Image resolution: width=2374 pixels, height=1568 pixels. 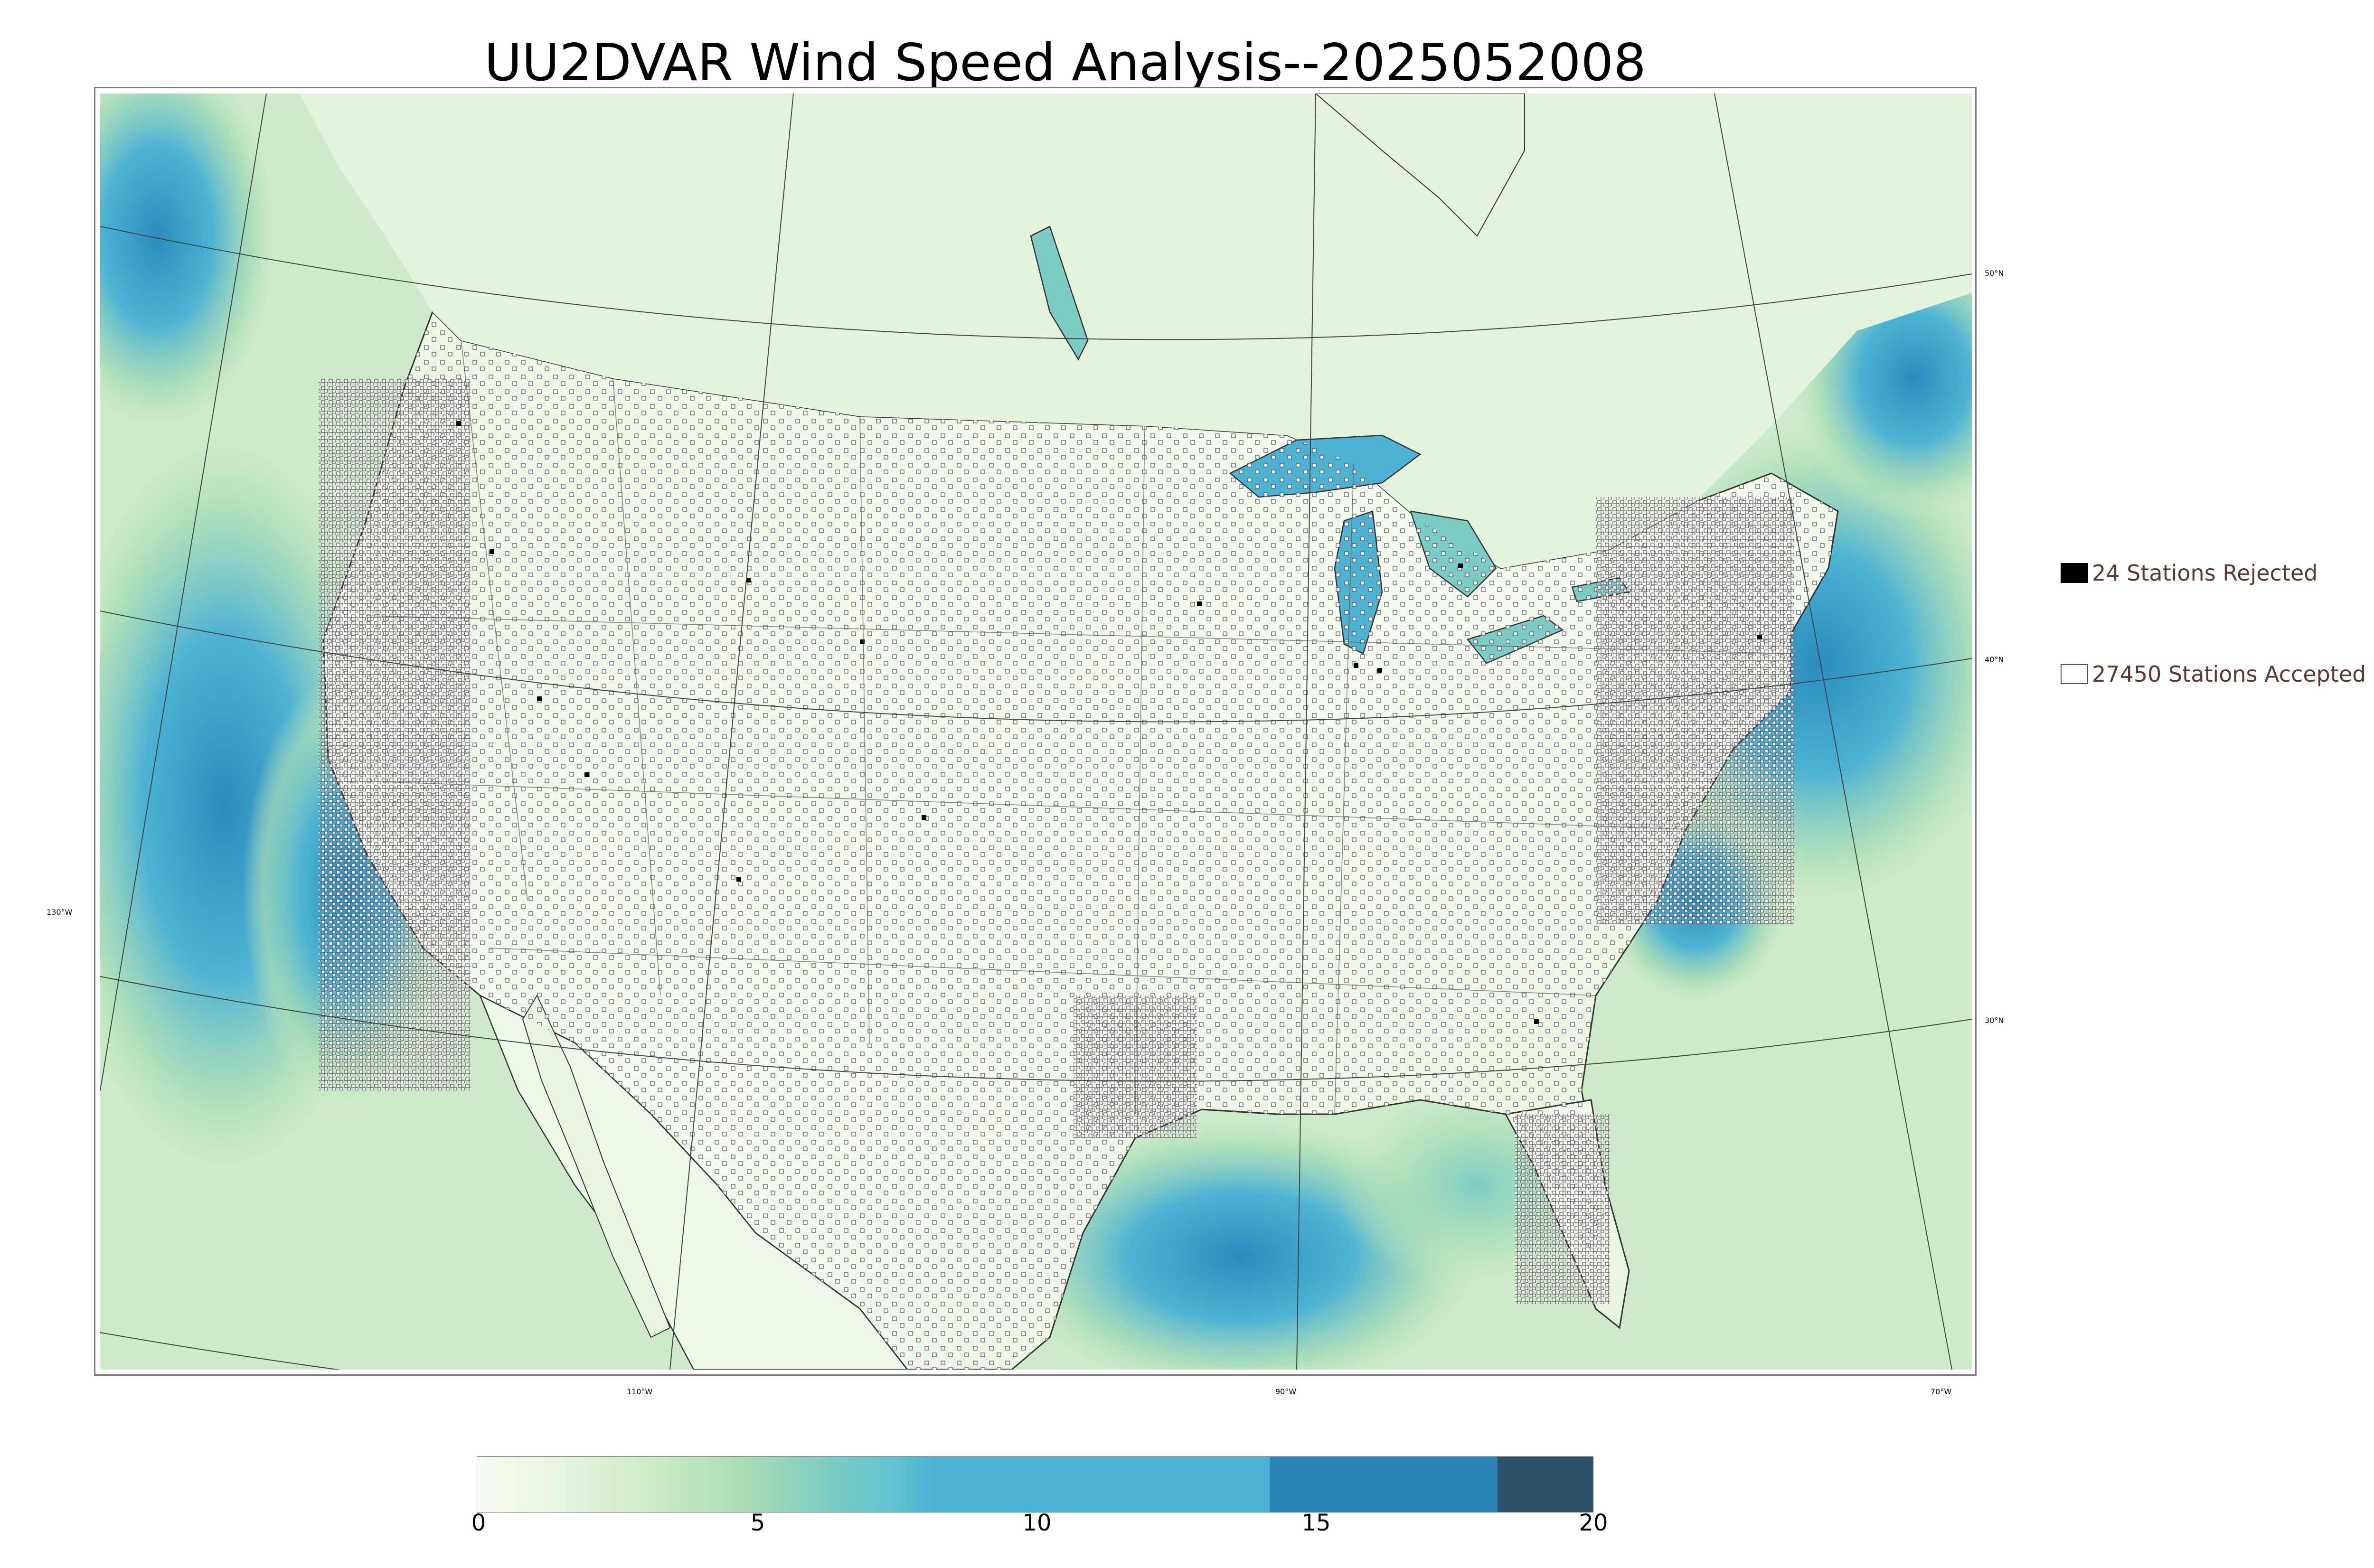 What do you see at coordinates (1994, 660) in the screenshot?
I see `lat-label-40n: 40°N` at bounding box center [1994, 660].